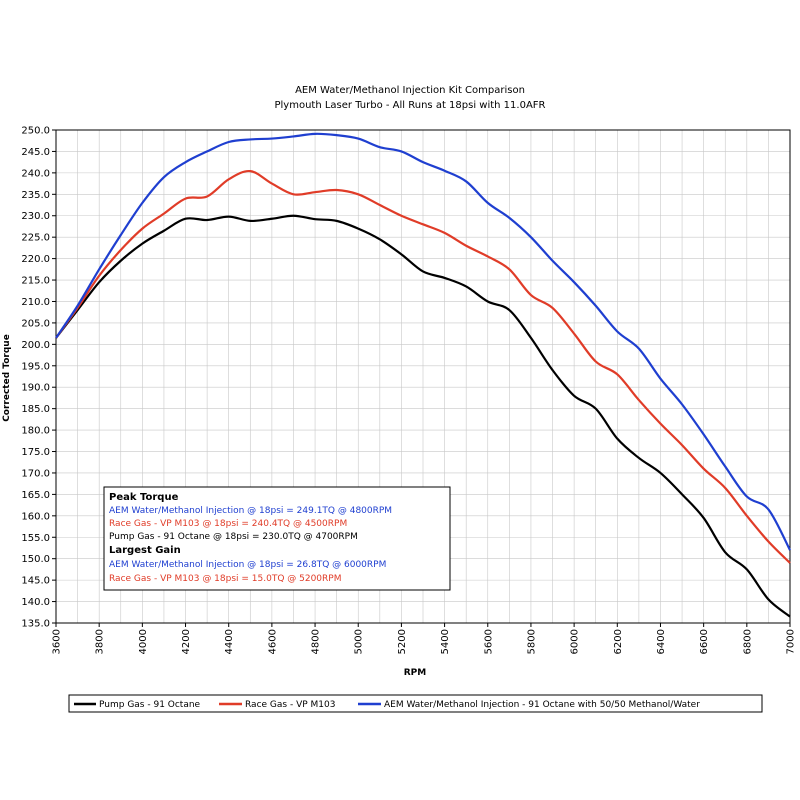 The image size is (800, 800). Describe the element at coordinates (747, 641) in the screenshot. I see `x-tick-label: 6800` at that location.